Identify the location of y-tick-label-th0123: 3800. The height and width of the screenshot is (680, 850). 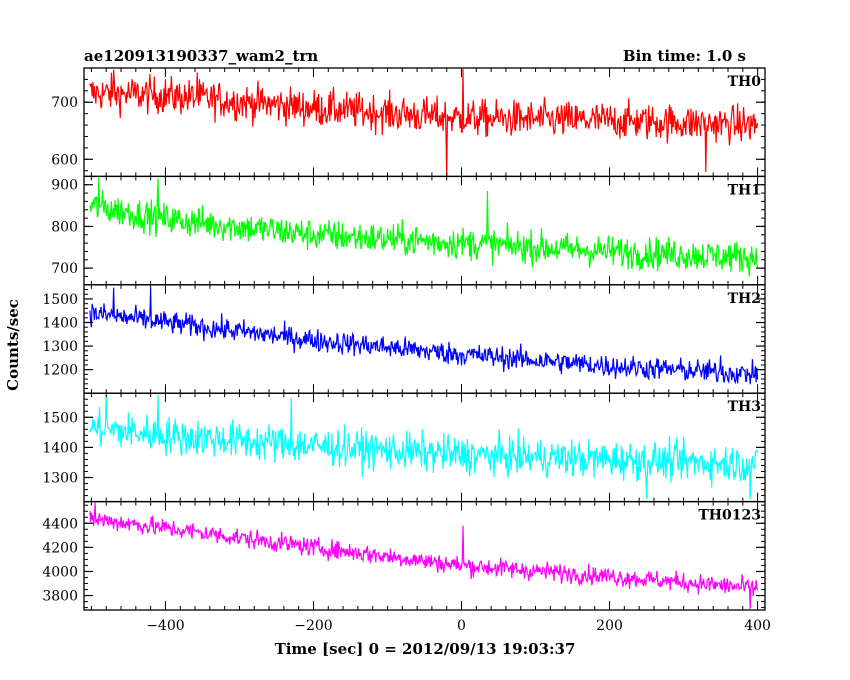
(60, 597).